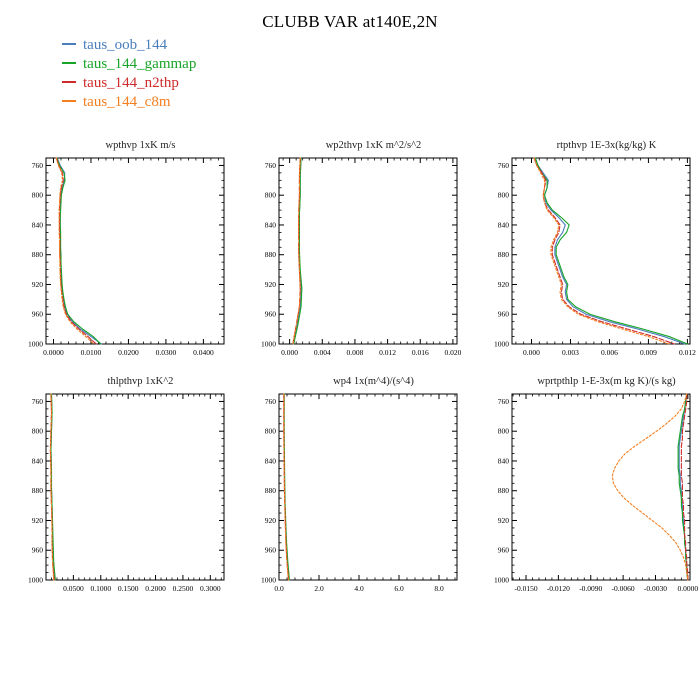 This screenshot has width=700, height=700. Describe the element at coordinates (606, 381) in the screenshot. I see `panel-title-wprtpthlp: wprtpthlp 1-E-3x(m kg K)/(s kg)` at that location.